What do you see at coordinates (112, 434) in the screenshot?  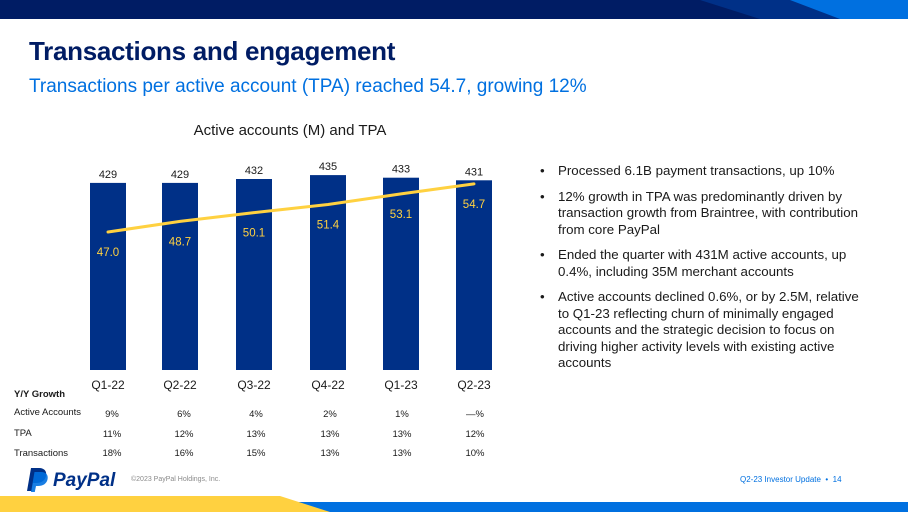 I see `growth-cell: 11%` at bounding box center [112, 434].